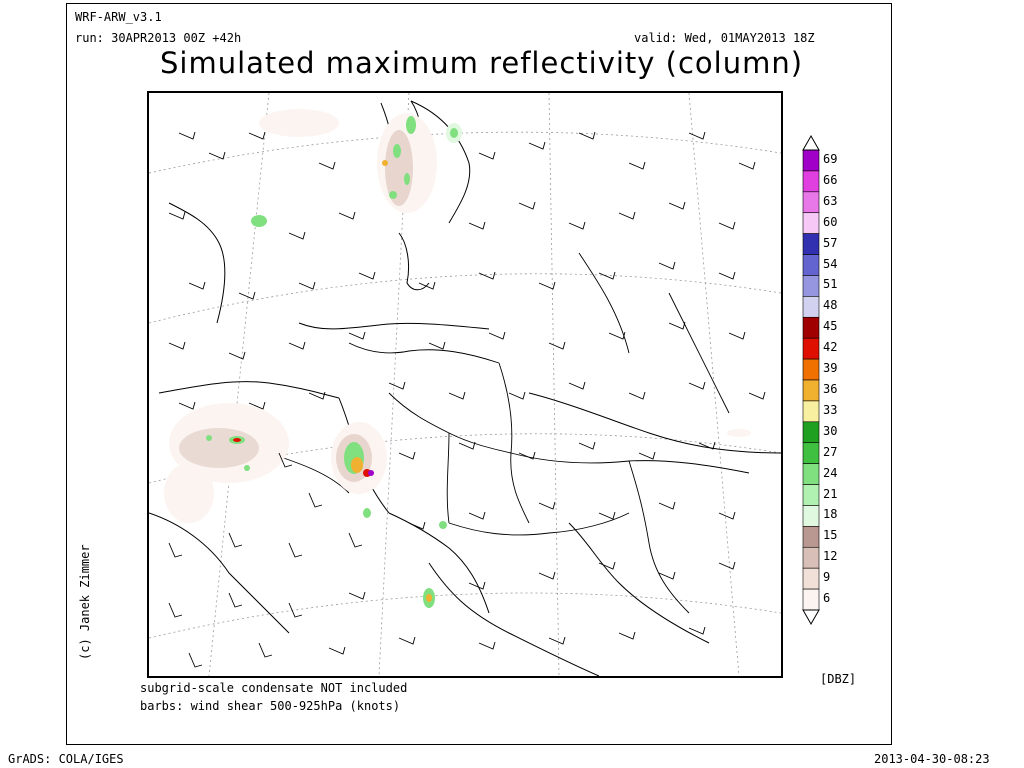 The image size is (1024, 768). What do you see at coordinates (830, 221) in the screenshot?
I see `colorbar-label: 60` at bounding box center [830, 221].